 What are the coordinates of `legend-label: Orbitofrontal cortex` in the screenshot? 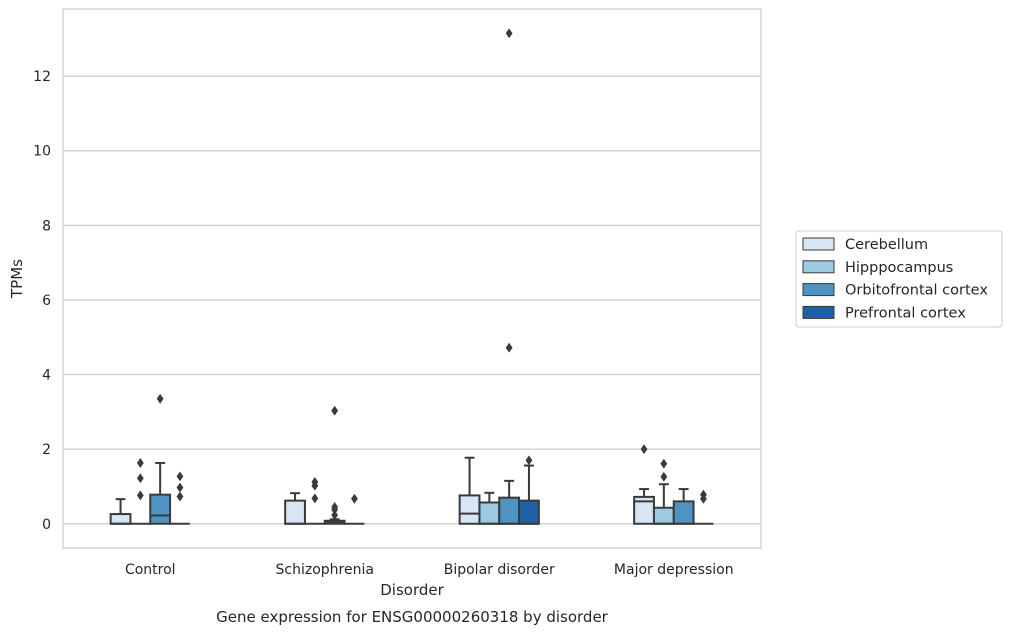 It's located at (916, 291).